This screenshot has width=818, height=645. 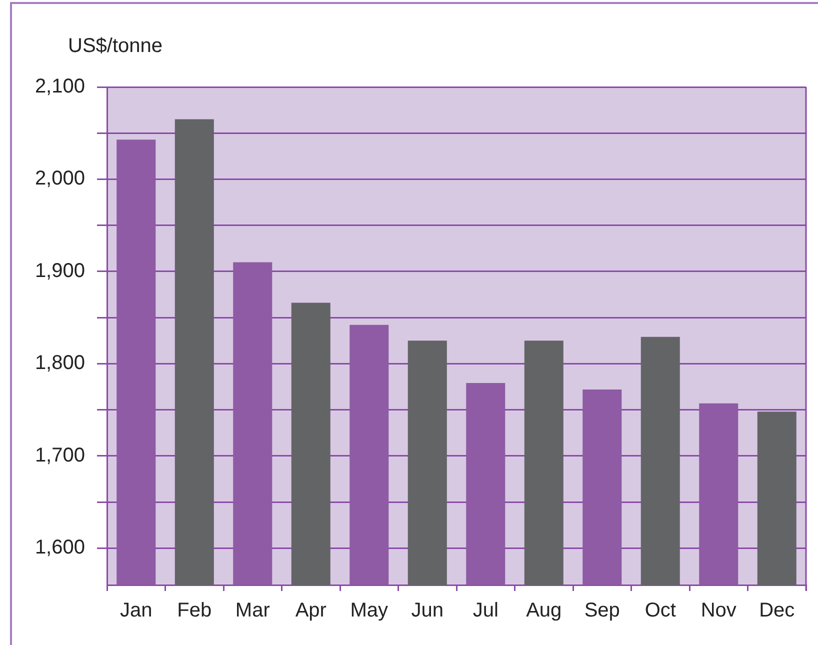 What do you see at coordinates (544, 611) in the screenshot?
I see `x-tick-label: Aug` at bounding box center [544, 611].